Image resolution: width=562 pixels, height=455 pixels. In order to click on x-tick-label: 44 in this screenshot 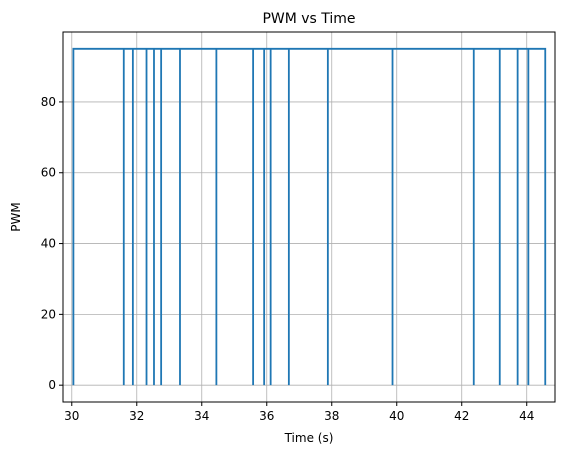, I will do `click(526, 416)`.